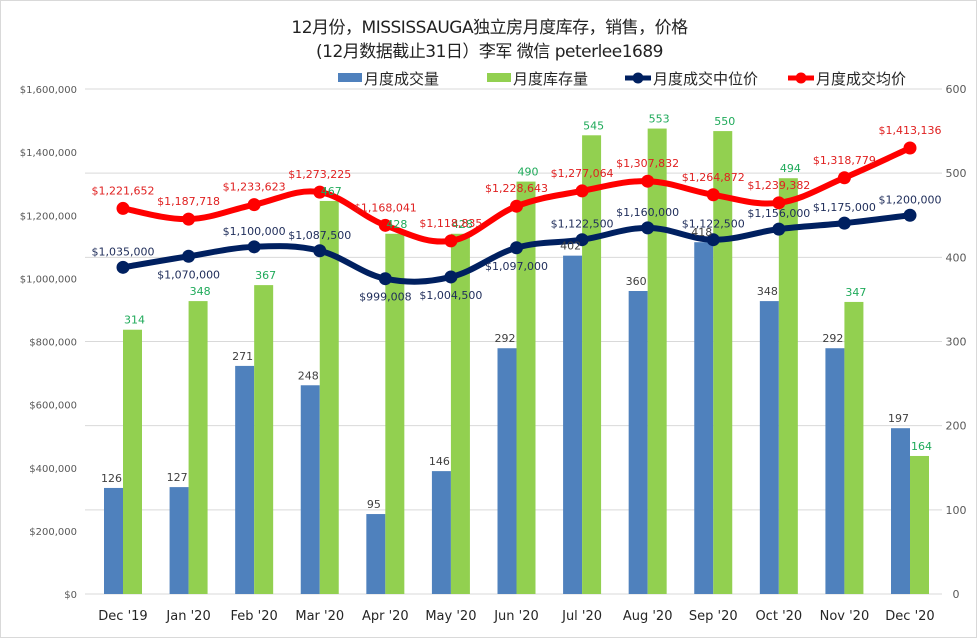  What do you see at coordinates (242, 356) in the screenshot?
I see `bar-data-label: 271` at bounding box center [242, 356].